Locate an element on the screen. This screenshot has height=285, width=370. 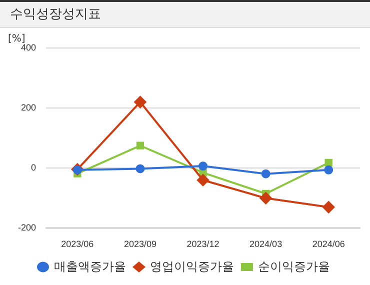
x-tick-label: 2024/06 is located at coordinates (328, 244).